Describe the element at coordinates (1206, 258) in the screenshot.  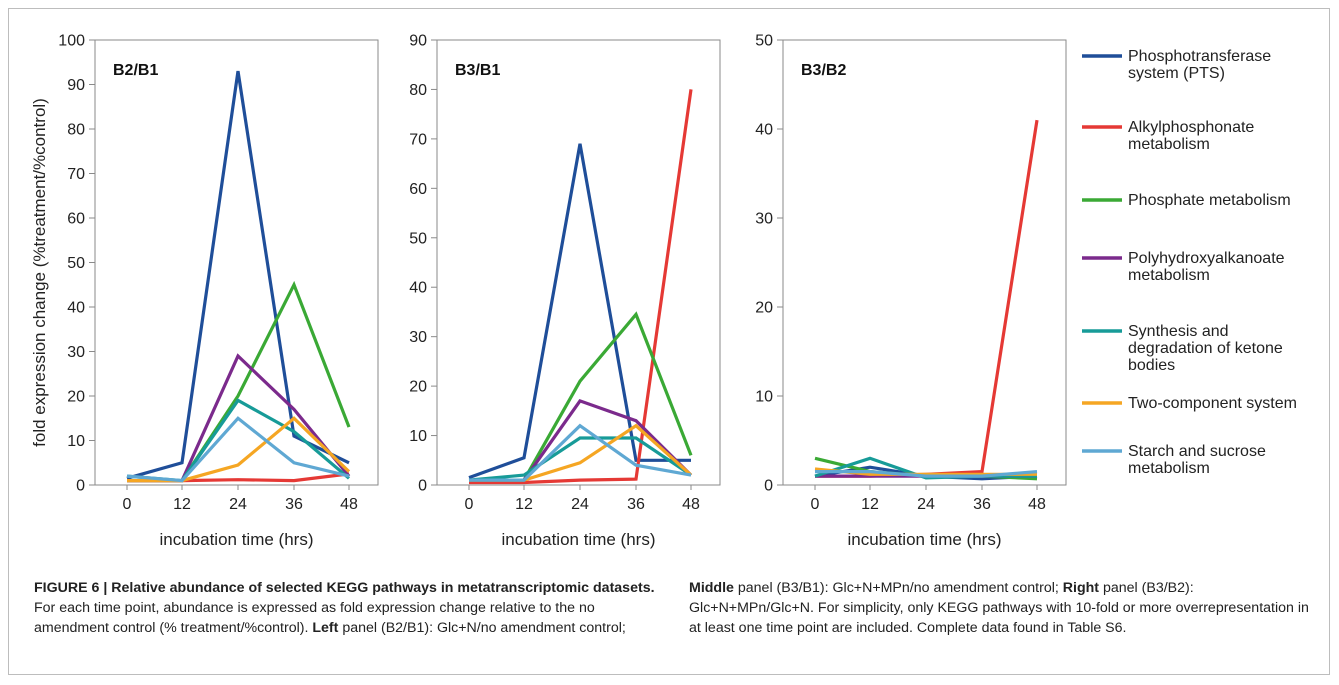
I see `legend-label-line: Polyhydroxyalkanoate` at that location.